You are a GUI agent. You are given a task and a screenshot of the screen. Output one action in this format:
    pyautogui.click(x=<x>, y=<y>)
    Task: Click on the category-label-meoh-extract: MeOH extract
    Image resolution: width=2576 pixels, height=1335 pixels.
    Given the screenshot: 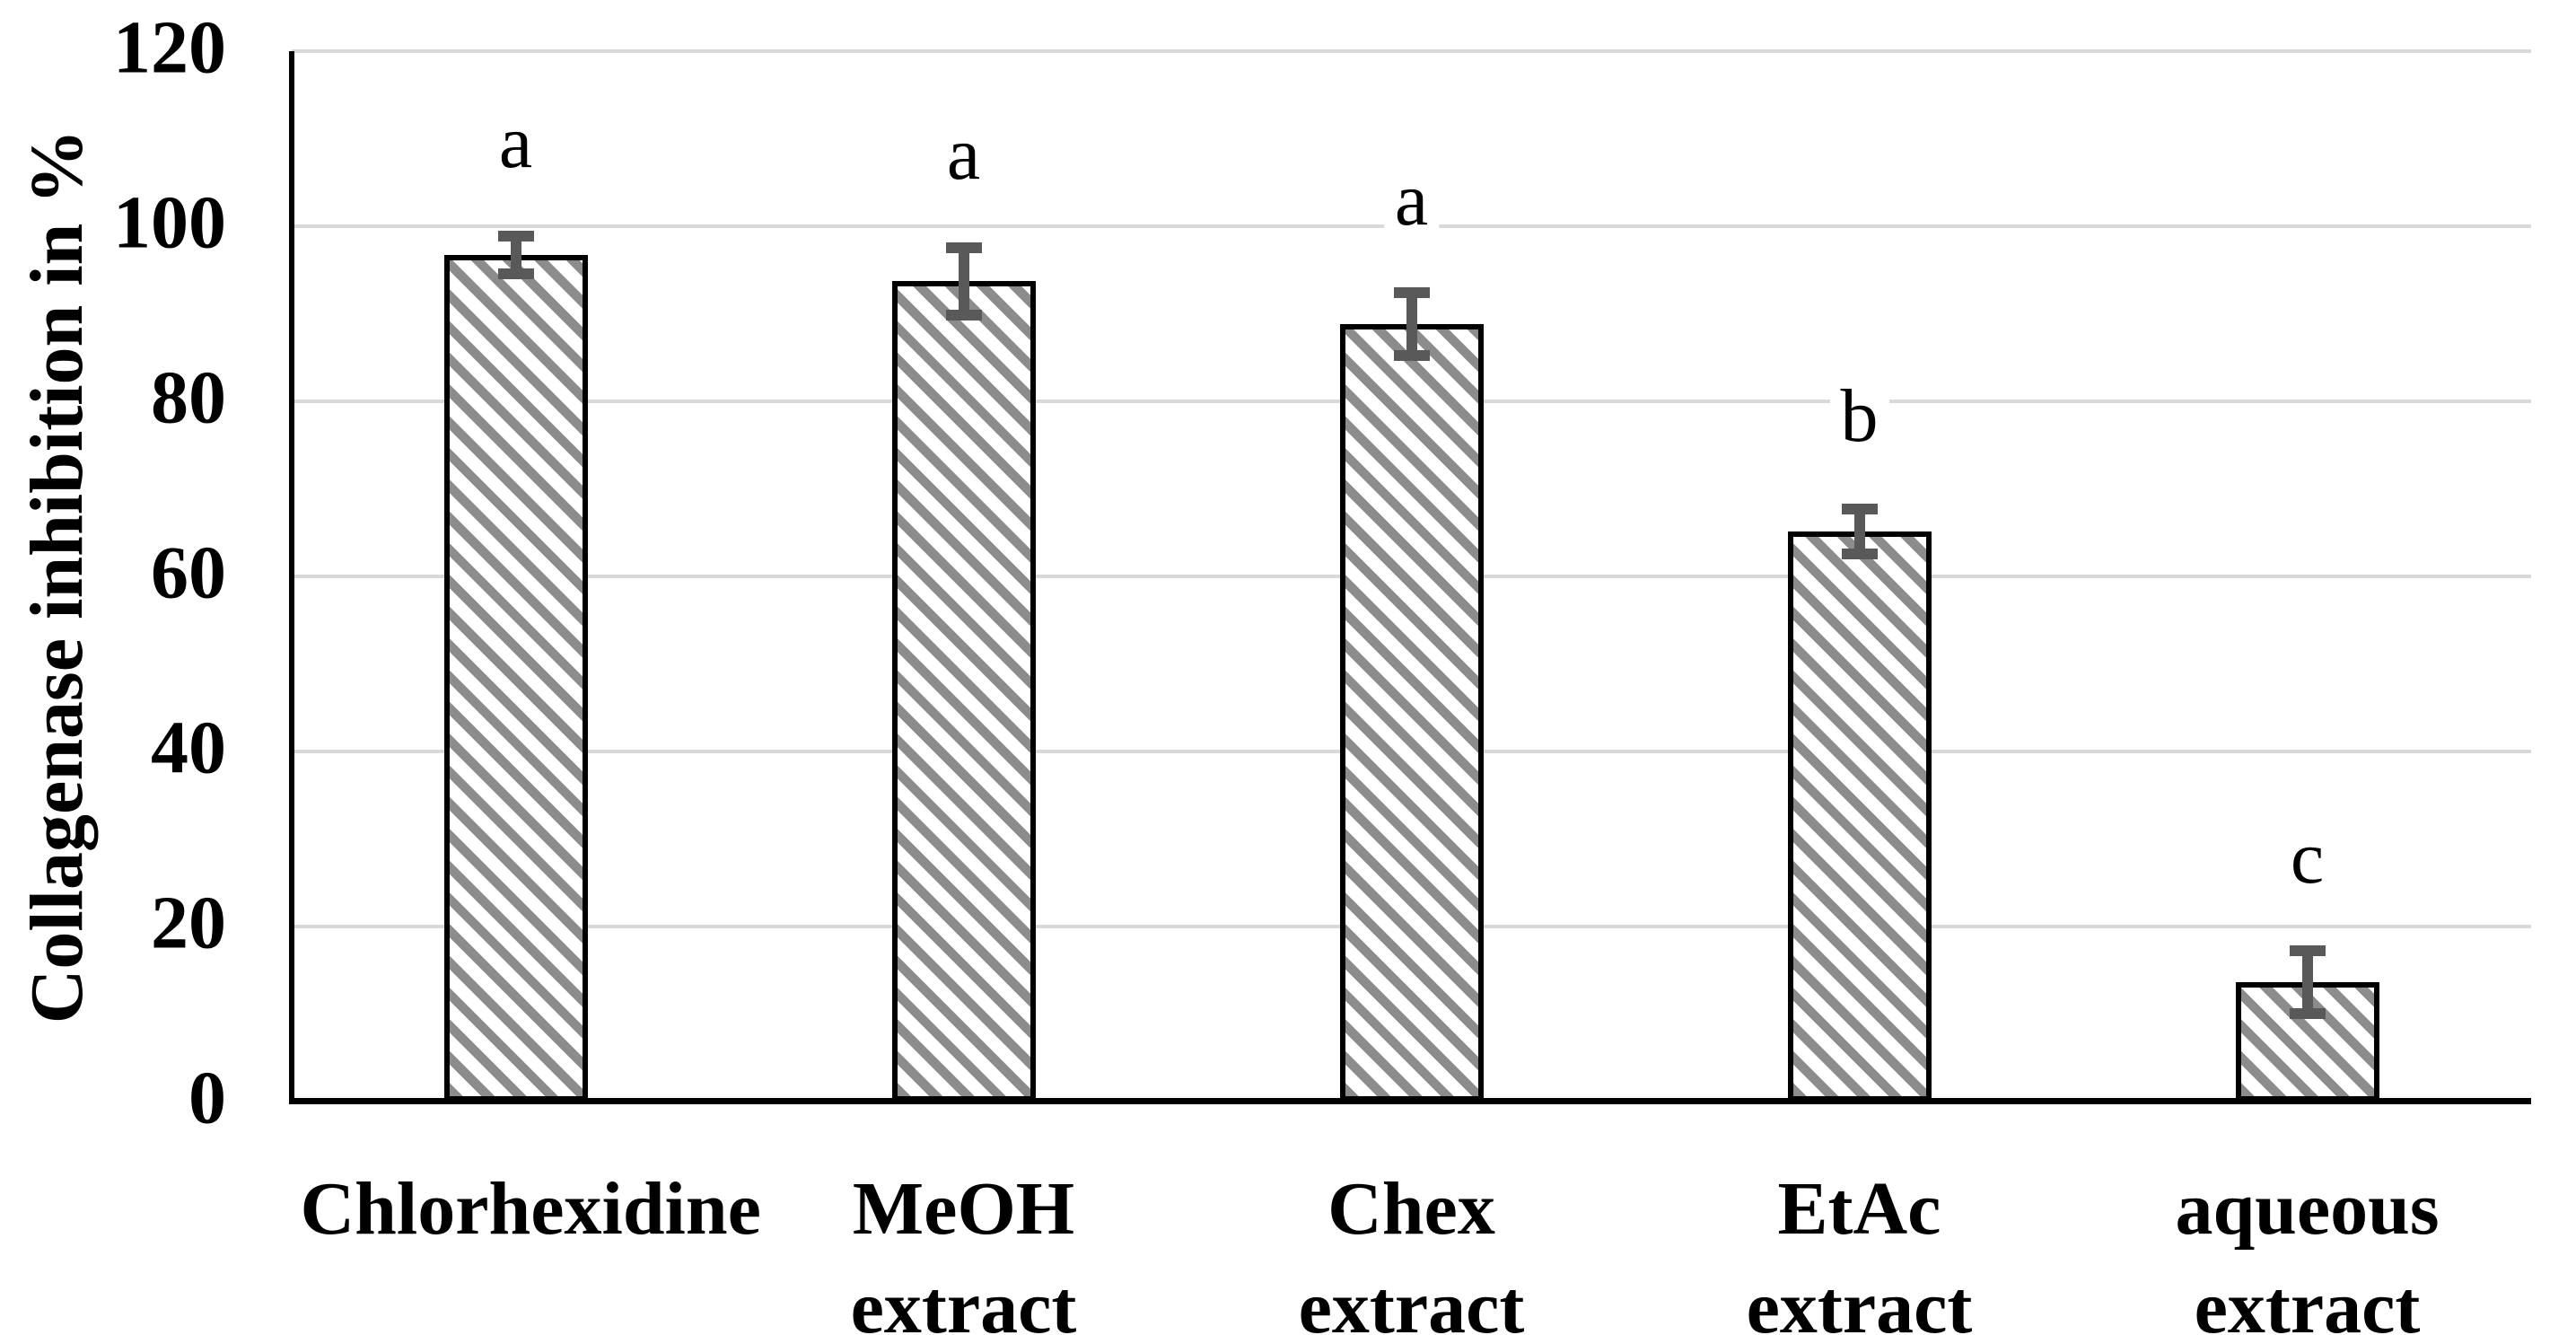 What is the action you would take?
    pyautogui.click(x=964, y=1247)
    